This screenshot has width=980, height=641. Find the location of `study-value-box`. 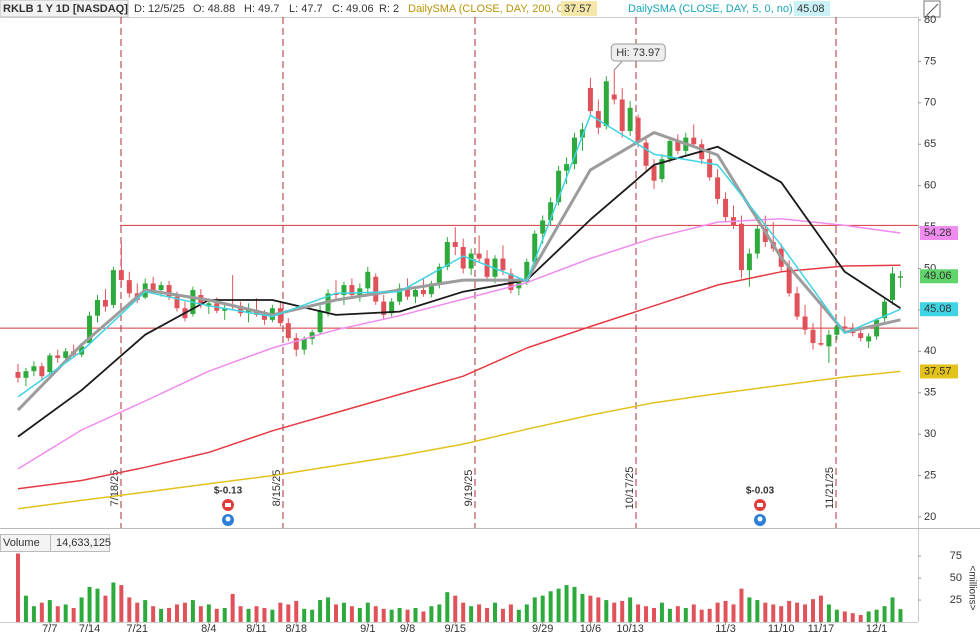

study-value-box is located at coordinates (579, 8).